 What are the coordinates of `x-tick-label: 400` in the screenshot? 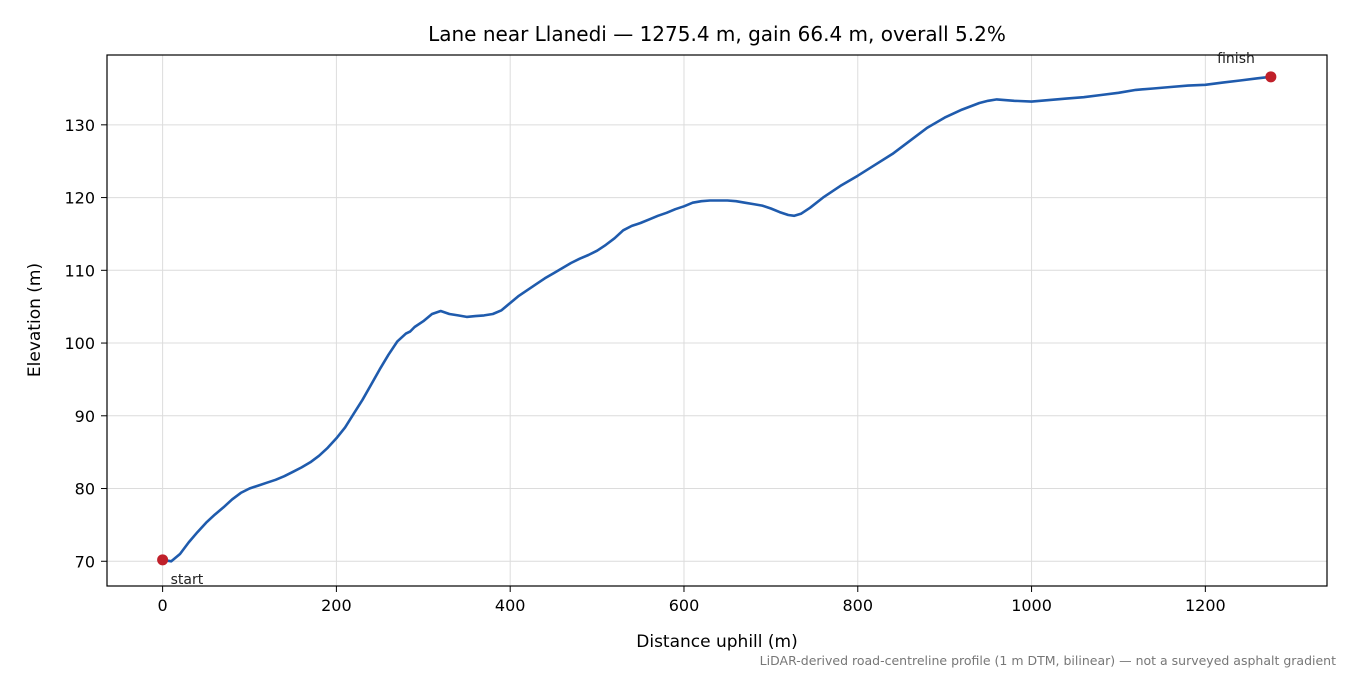 It's located at (510, 605).